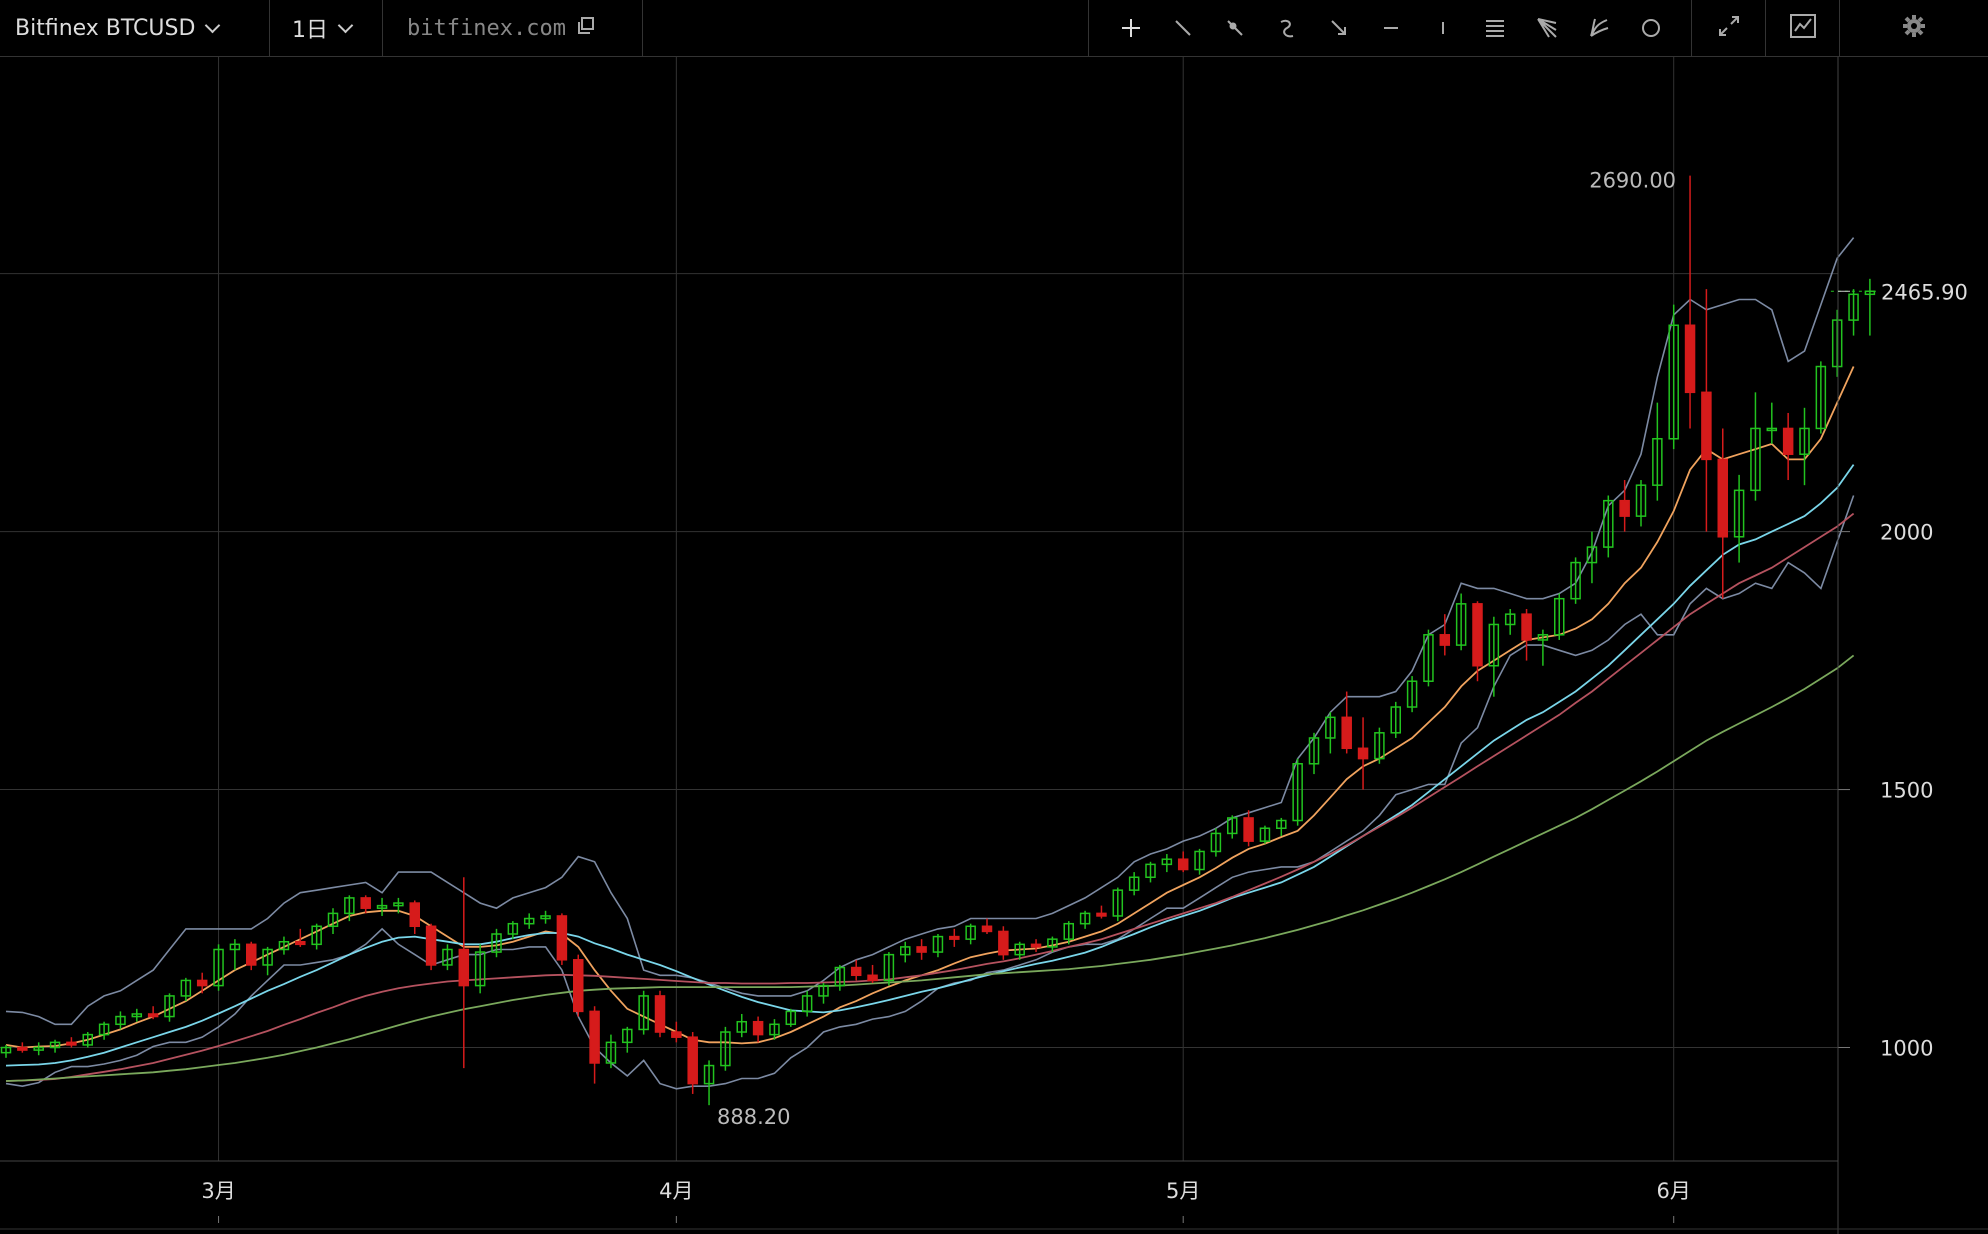 The height and width of the screenshot is (1234, 1988). What do you see at coordinates (1651, 28) in the screenshot?
I see `circle-icon` at bounding box center [1651, 28].